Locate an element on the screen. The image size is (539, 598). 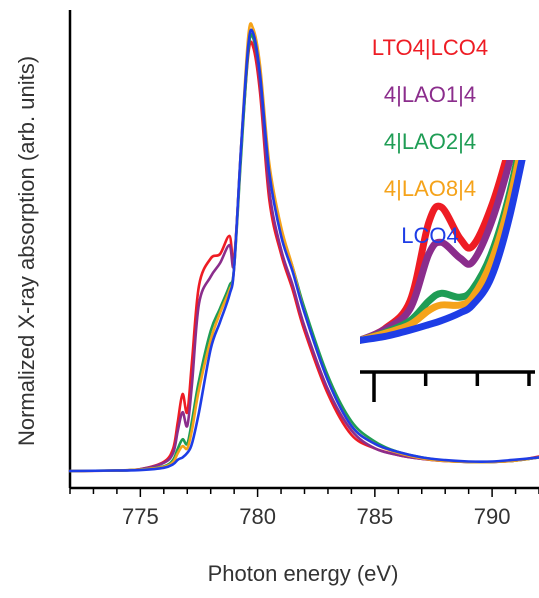
x-tick-label: 780 is located at coordinates (257, 516).